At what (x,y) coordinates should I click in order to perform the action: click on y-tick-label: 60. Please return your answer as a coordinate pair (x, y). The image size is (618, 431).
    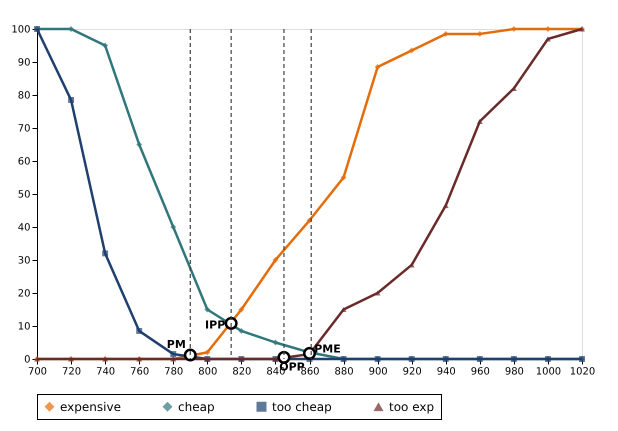
    Looking at the image, I should click on (24, 162).